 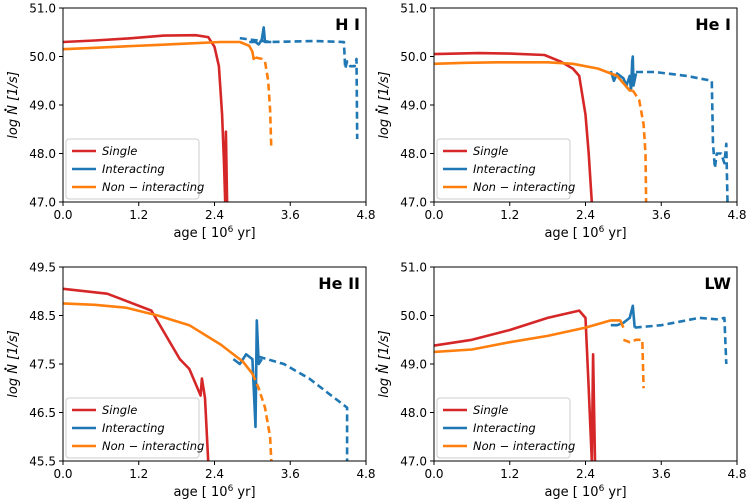 What do you see at coordinates (339, 283) in the screenshot?
I see `panel-title: He II` at bounding box center [339, 283].